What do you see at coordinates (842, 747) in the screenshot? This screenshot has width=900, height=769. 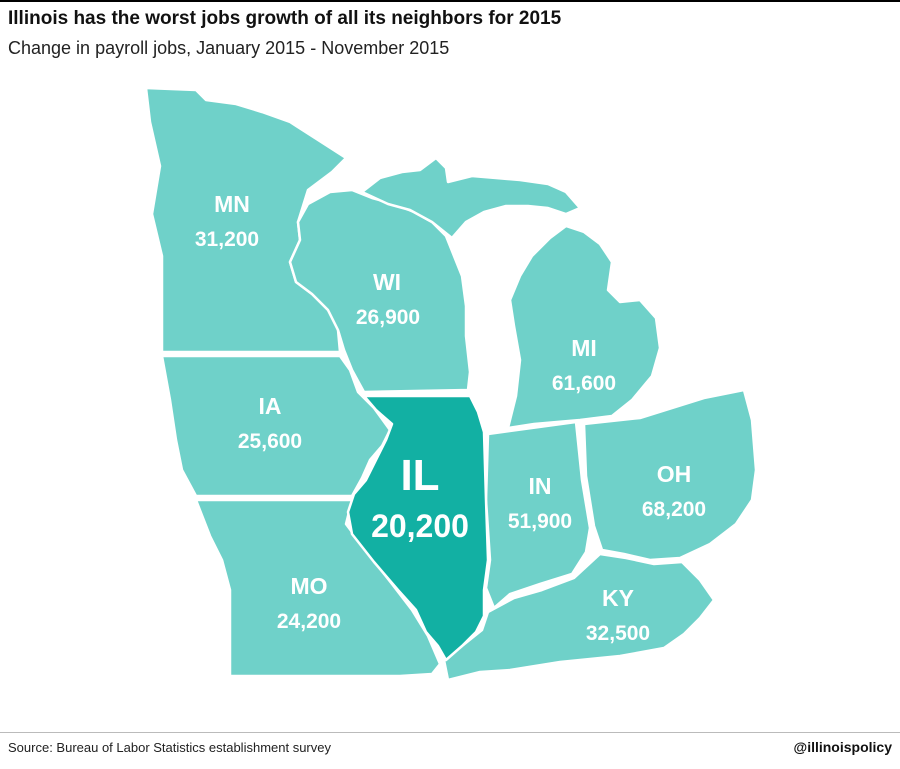 I see `social-handle: @illinoispolicy` at bounding box center [842, 747].